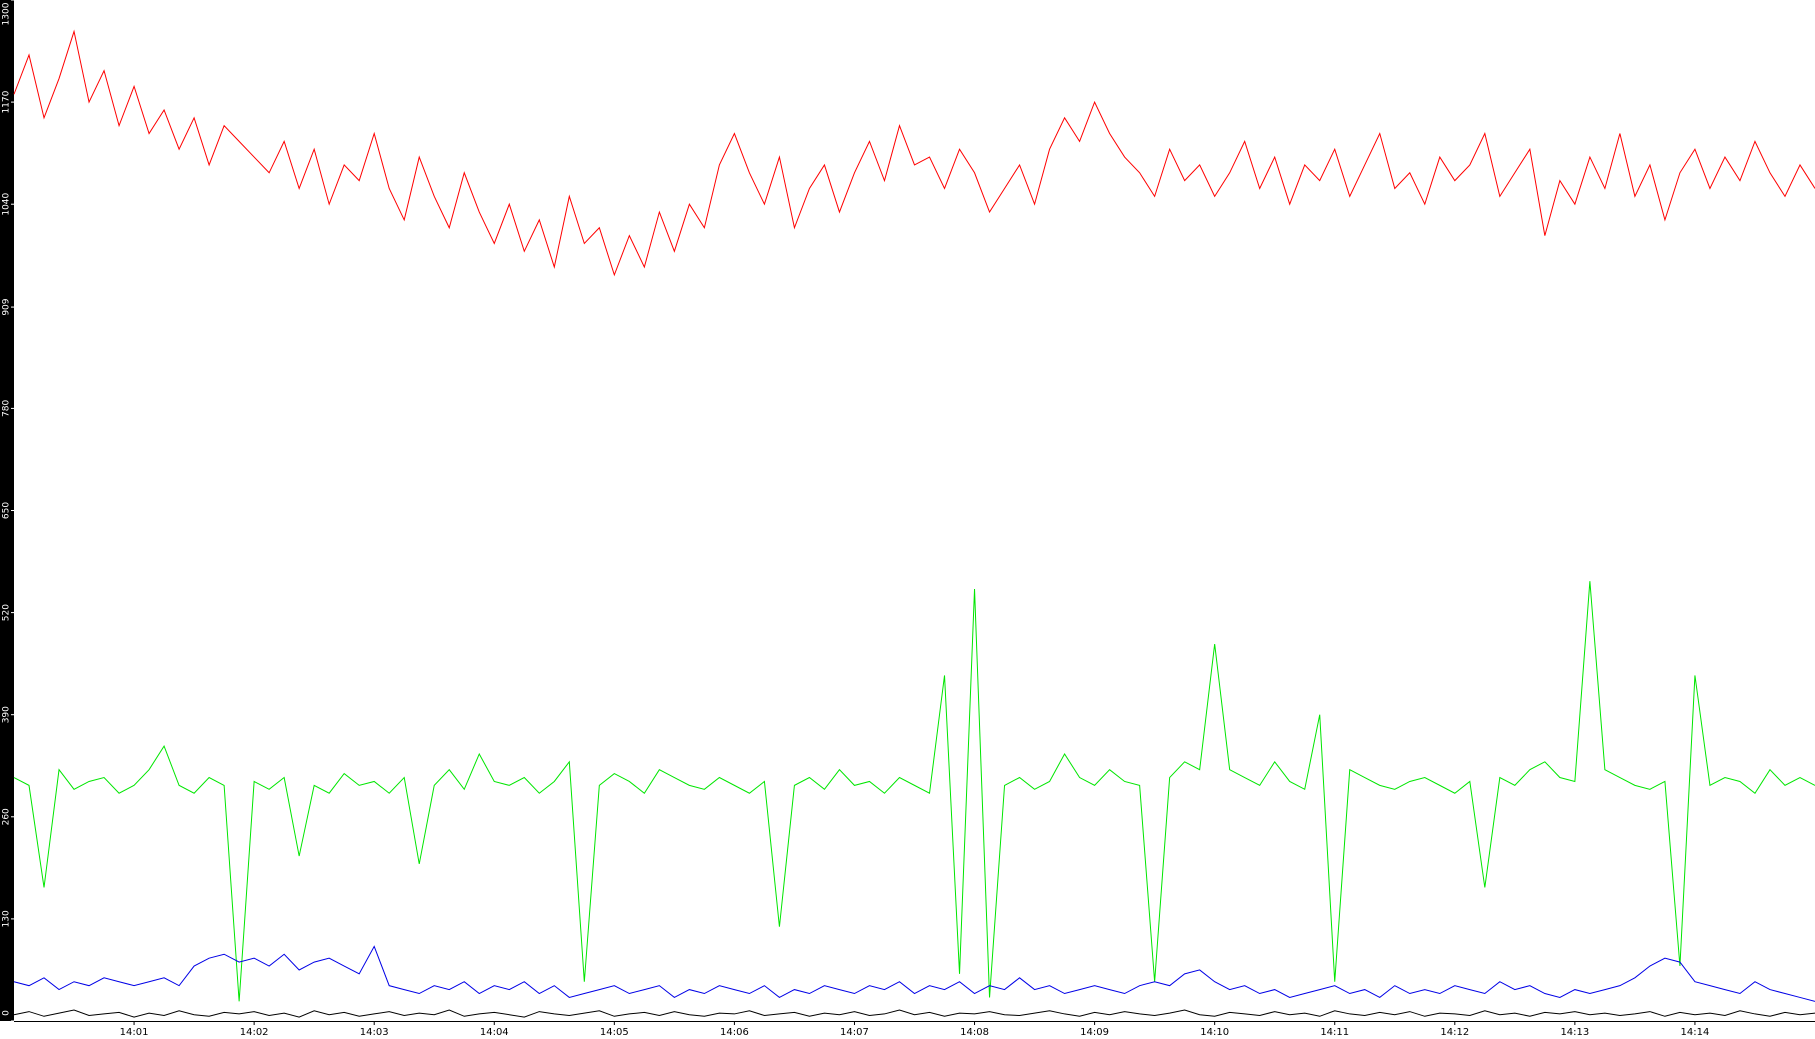  Describe the element at coordinates (7, 714) in the screenshot. I see `y-tick-label: 390` at that location.